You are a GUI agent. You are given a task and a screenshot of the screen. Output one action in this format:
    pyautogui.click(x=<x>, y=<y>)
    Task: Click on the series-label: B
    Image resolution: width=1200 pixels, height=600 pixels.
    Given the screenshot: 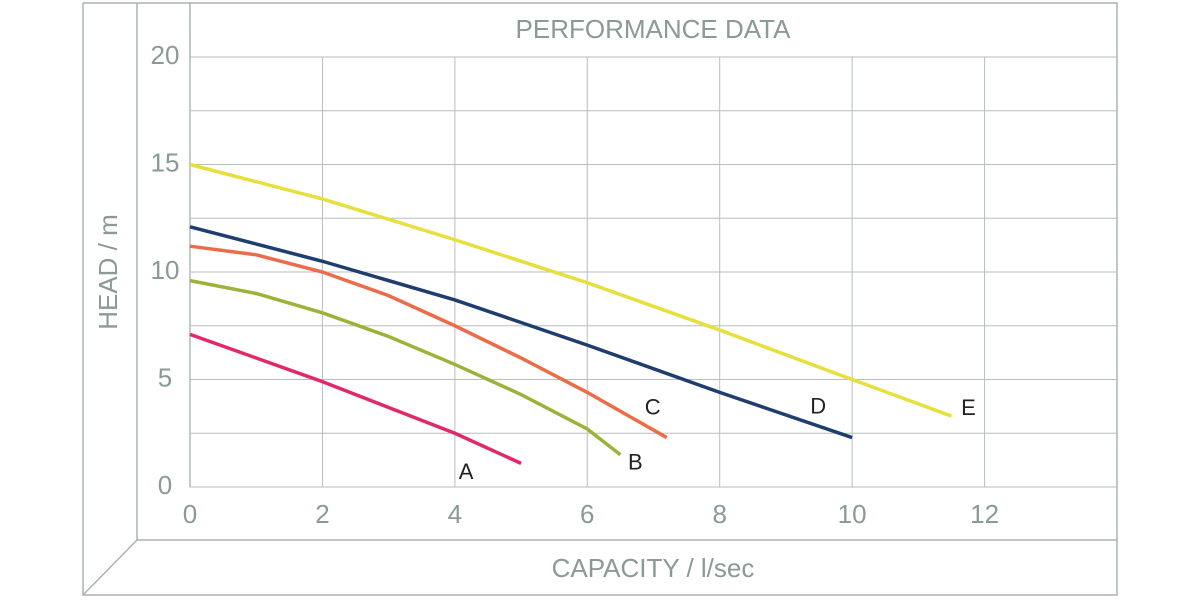 What is the action you would take?
    pyautogui.click(x=635, y=462)
    